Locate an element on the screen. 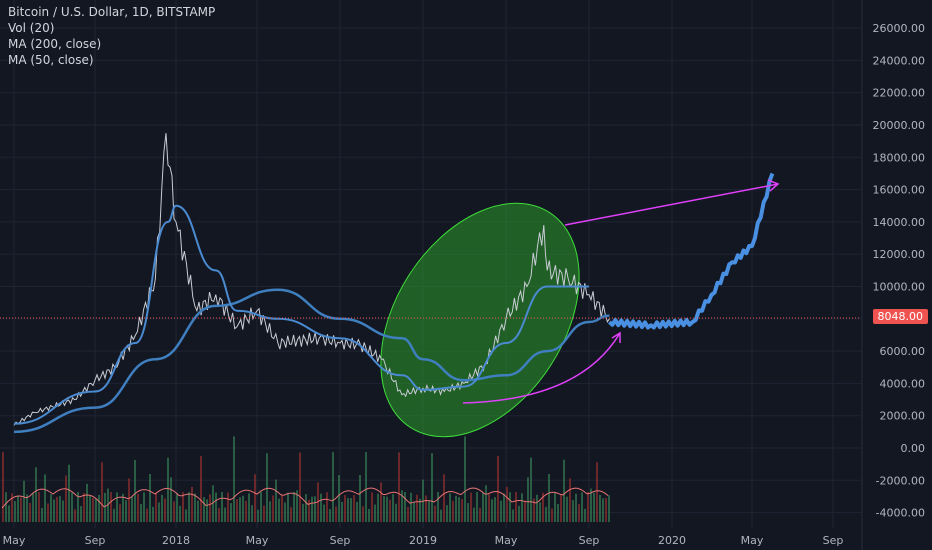 This screenshot has height=550, width=932. y-tick-label: 16000.00 is located at coordinates (899, 190).